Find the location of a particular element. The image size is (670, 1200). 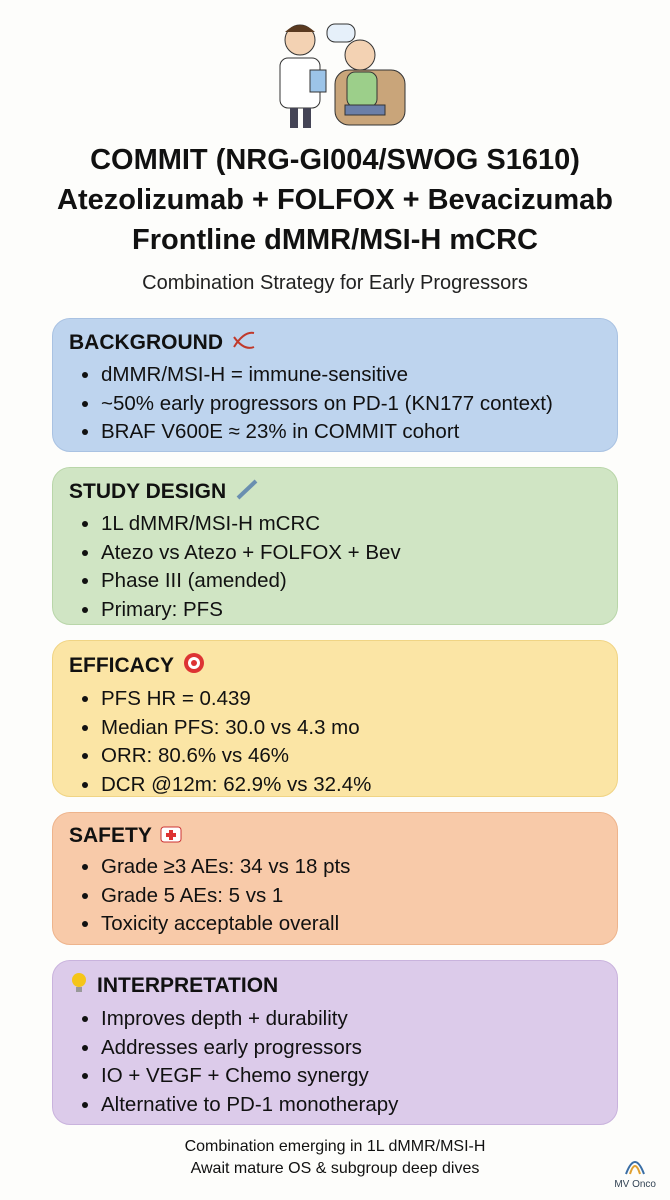

bullet-item: 1L dMMR/MSI-H mCRC is located at coordinates (351, 524).